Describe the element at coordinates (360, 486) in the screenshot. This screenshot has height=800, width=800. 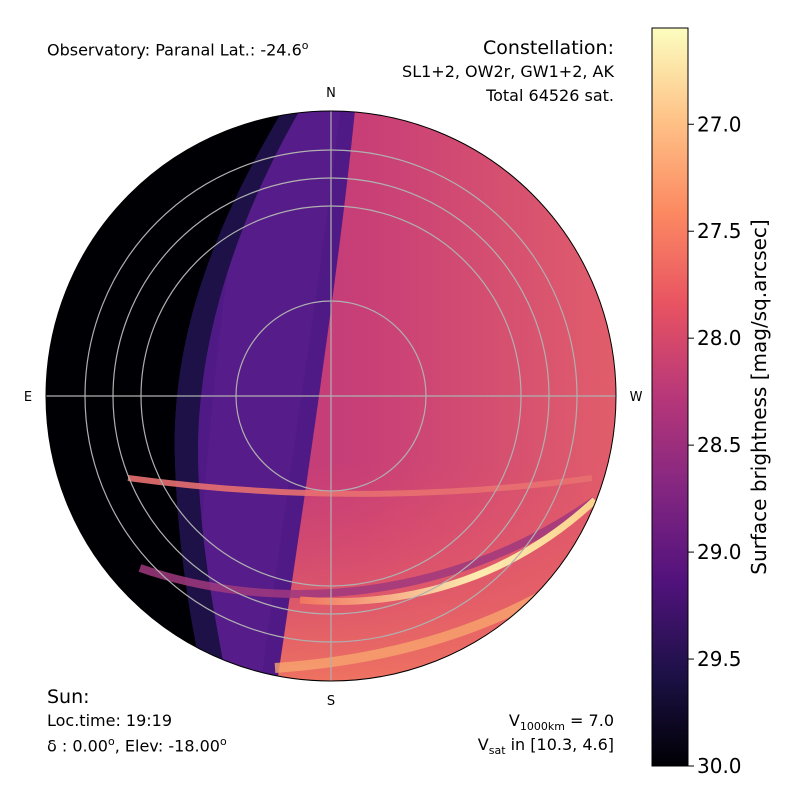
I see `satellite-band-upper` at that location.